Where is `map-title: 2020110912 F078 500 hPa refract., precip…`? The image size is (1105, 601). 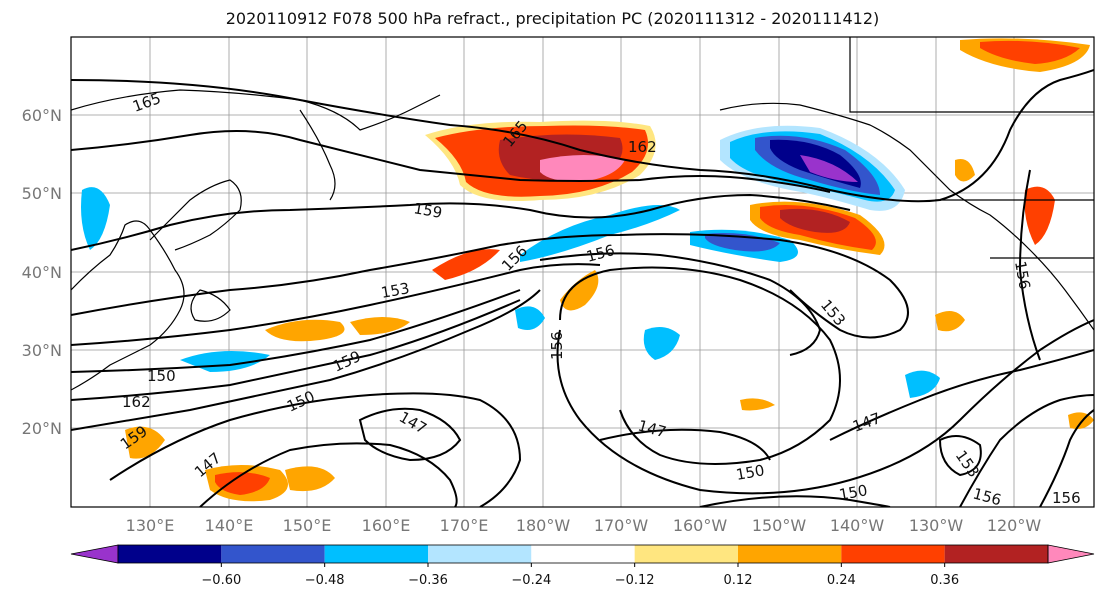 map-title: 2020110912 F078 500 hPa refract., precip… is located at coordinates (552, 18).